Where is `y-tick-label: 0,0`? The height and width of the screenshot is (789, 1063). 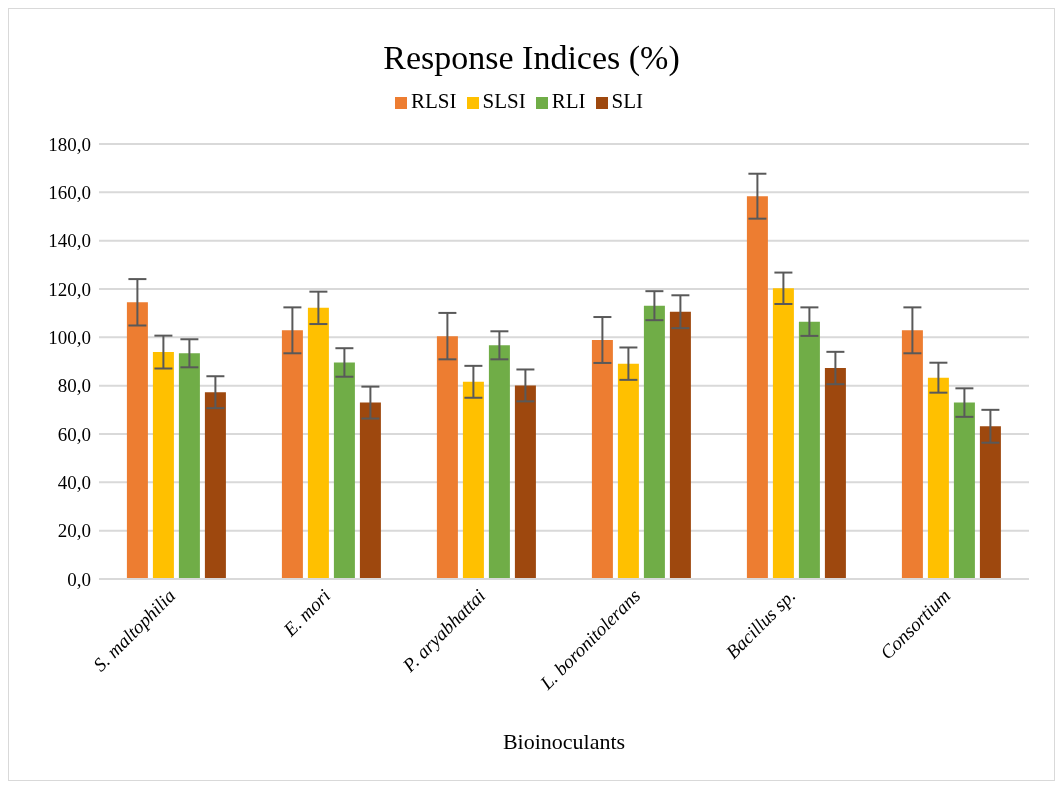
y-tick-label: 0,0 is located at coordinates (79, 579).